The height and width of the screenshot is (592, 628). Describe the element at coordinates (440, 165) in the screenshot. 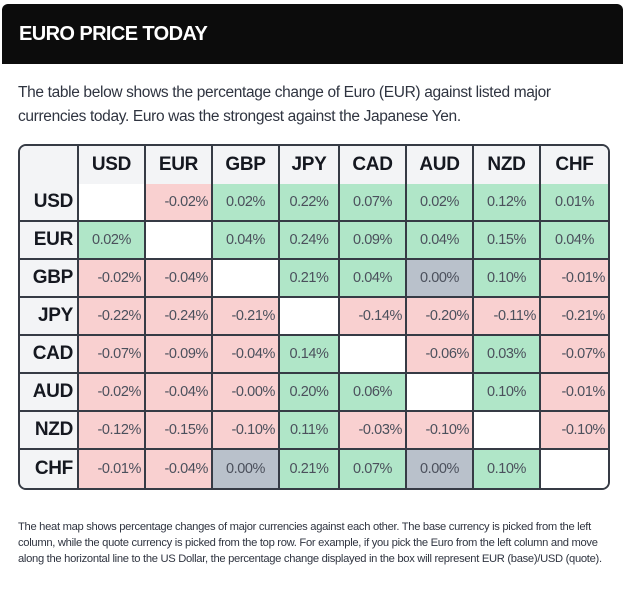

I see `column-header: AUD` at that location.